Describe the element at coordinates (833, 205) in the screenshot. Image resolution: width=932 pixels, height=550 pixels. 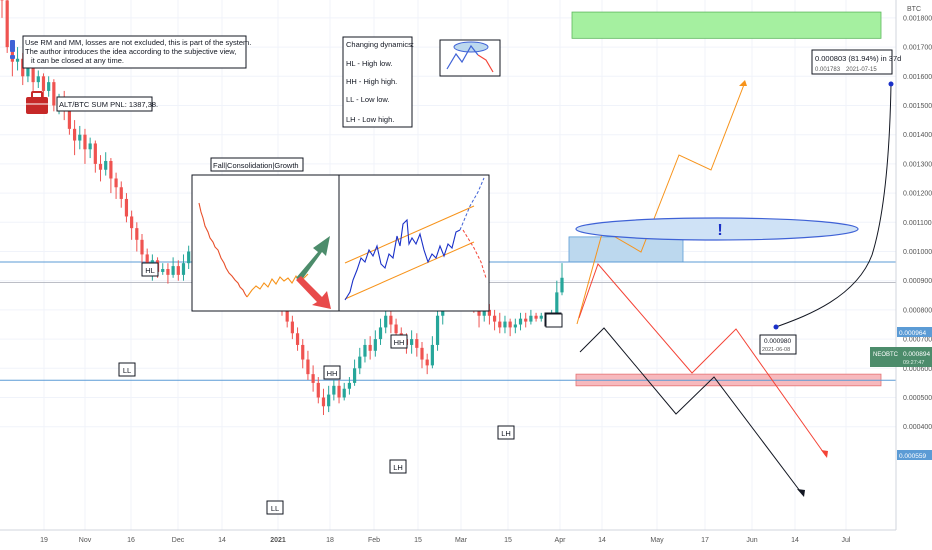
I see `projection-curve` at that location.